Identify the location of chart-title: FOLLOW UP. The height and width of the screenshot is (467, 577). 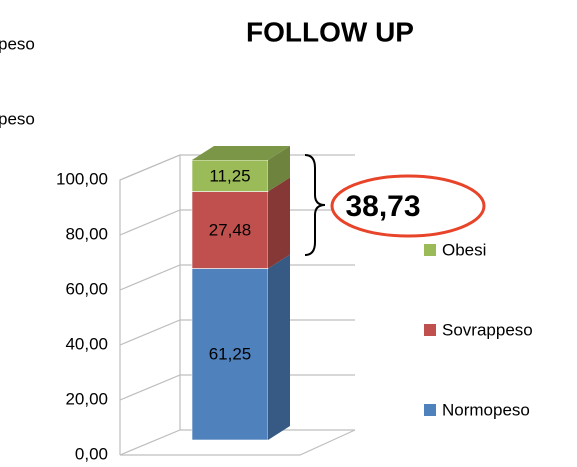
(330, 31).